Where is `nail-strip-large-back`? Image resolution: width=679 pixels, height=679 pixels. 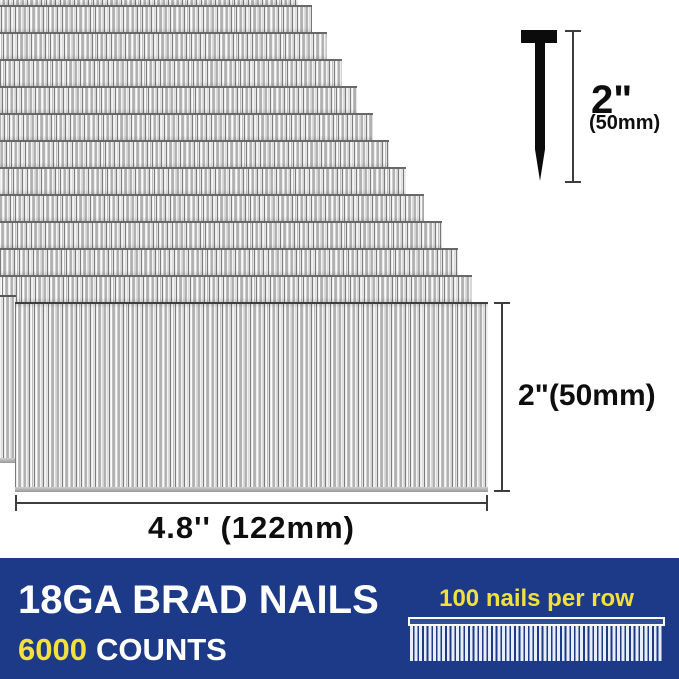 nail-strip-large-back is located at coordinates (8, 379).